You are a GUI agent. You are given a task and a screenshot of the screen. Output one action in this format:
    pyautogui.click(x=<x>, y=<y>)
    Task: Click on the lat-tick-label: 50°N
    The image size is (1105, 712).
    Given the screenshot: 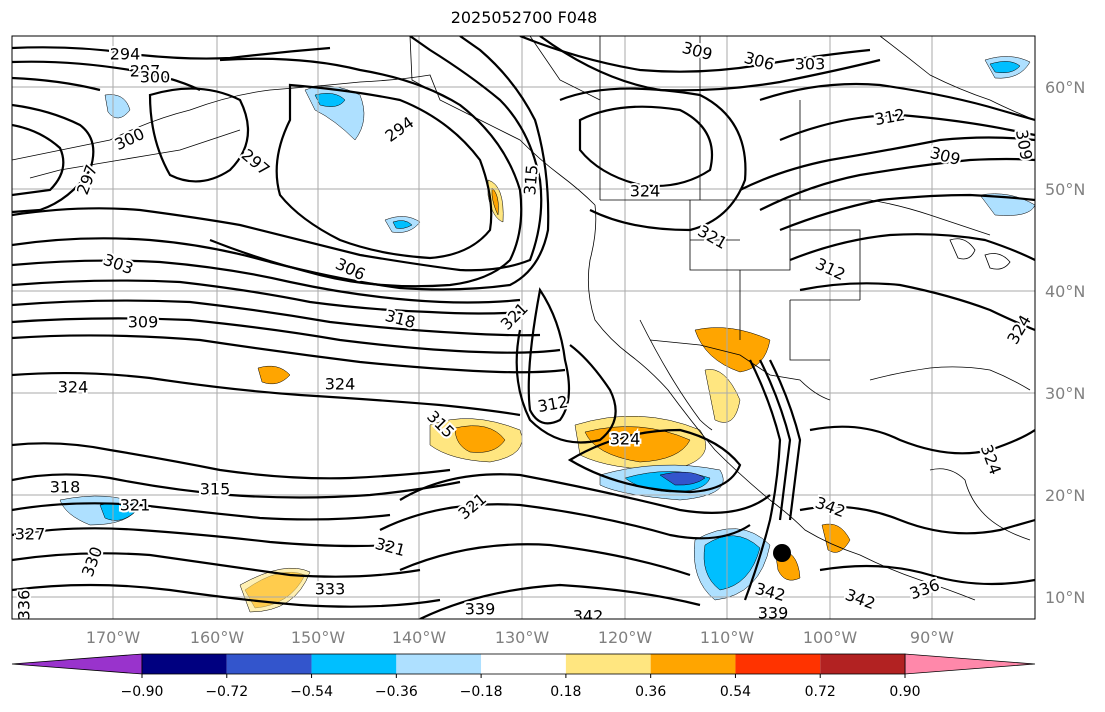 What is the action you would take?
    pyautogui.click(x=1065, y=189)
    